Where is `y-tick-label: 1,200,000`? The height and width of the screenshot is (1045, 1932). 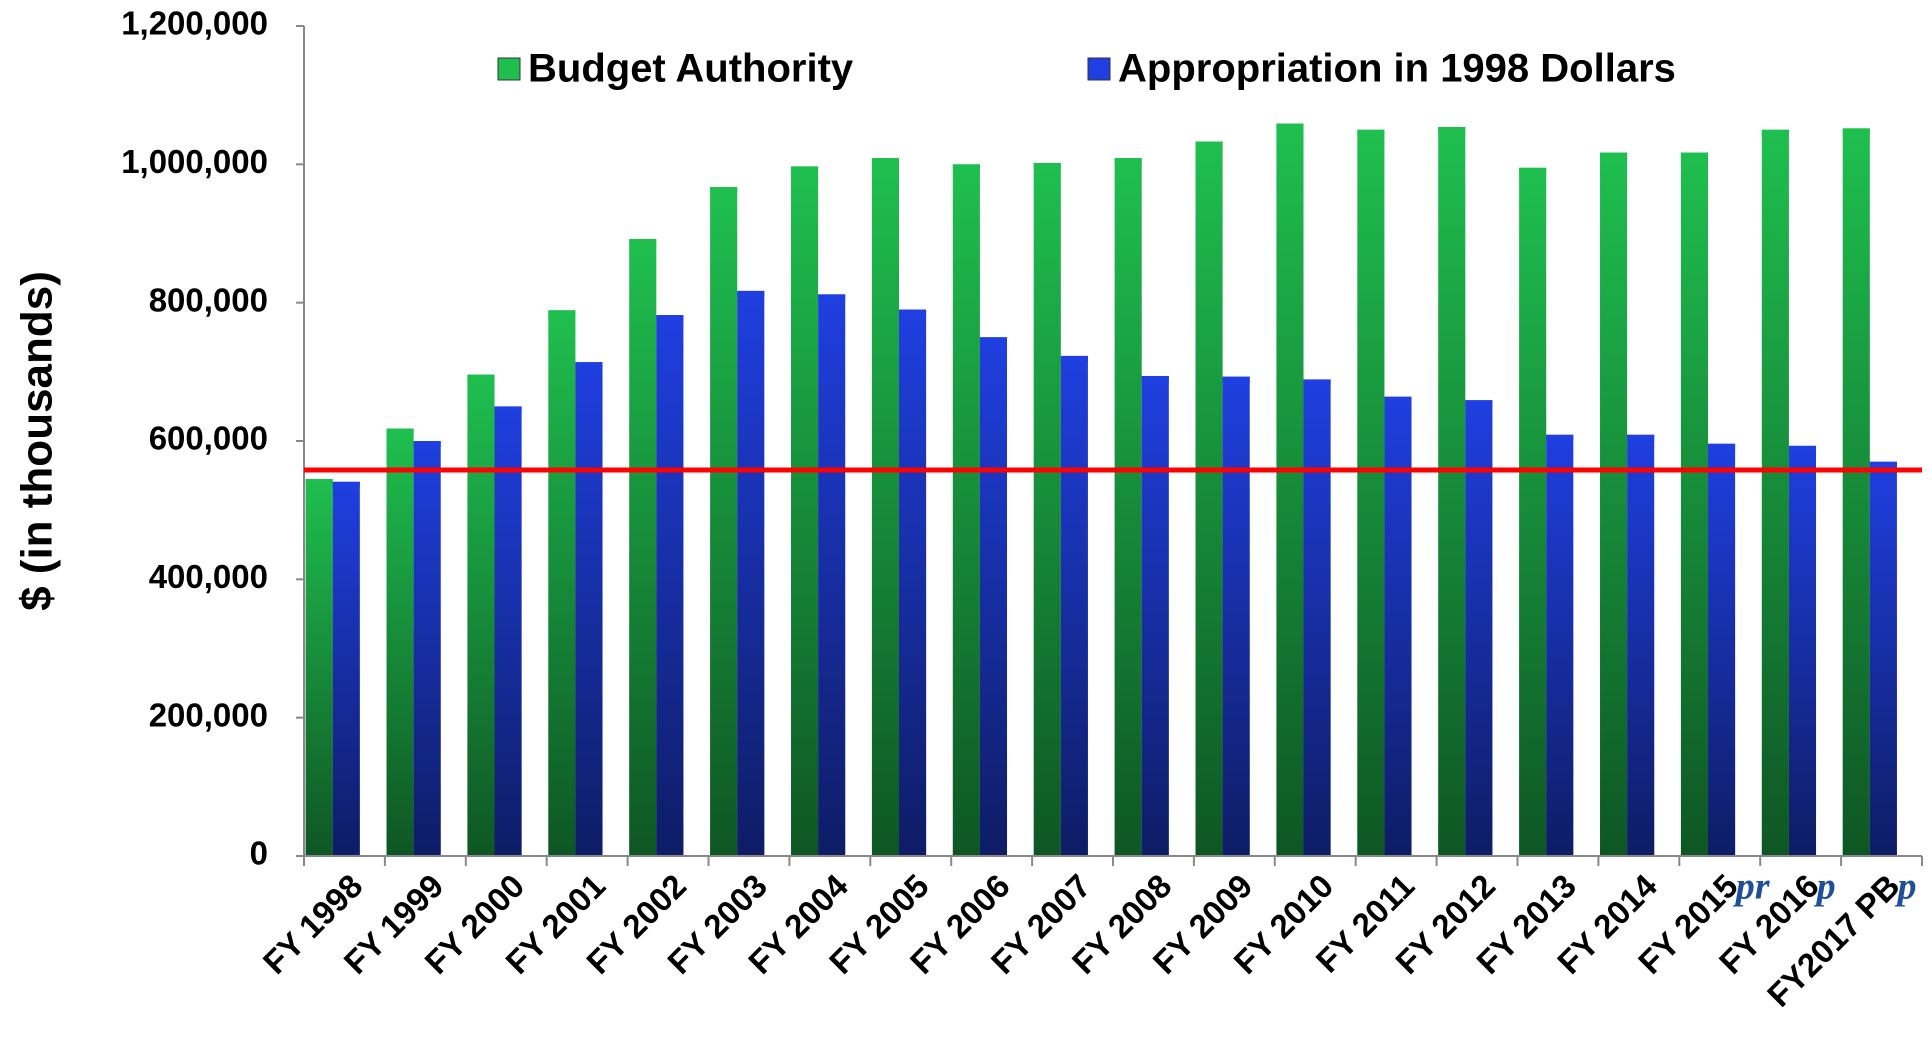 y-tick-label: 1,200,000 is located at coordinates (194, 23).